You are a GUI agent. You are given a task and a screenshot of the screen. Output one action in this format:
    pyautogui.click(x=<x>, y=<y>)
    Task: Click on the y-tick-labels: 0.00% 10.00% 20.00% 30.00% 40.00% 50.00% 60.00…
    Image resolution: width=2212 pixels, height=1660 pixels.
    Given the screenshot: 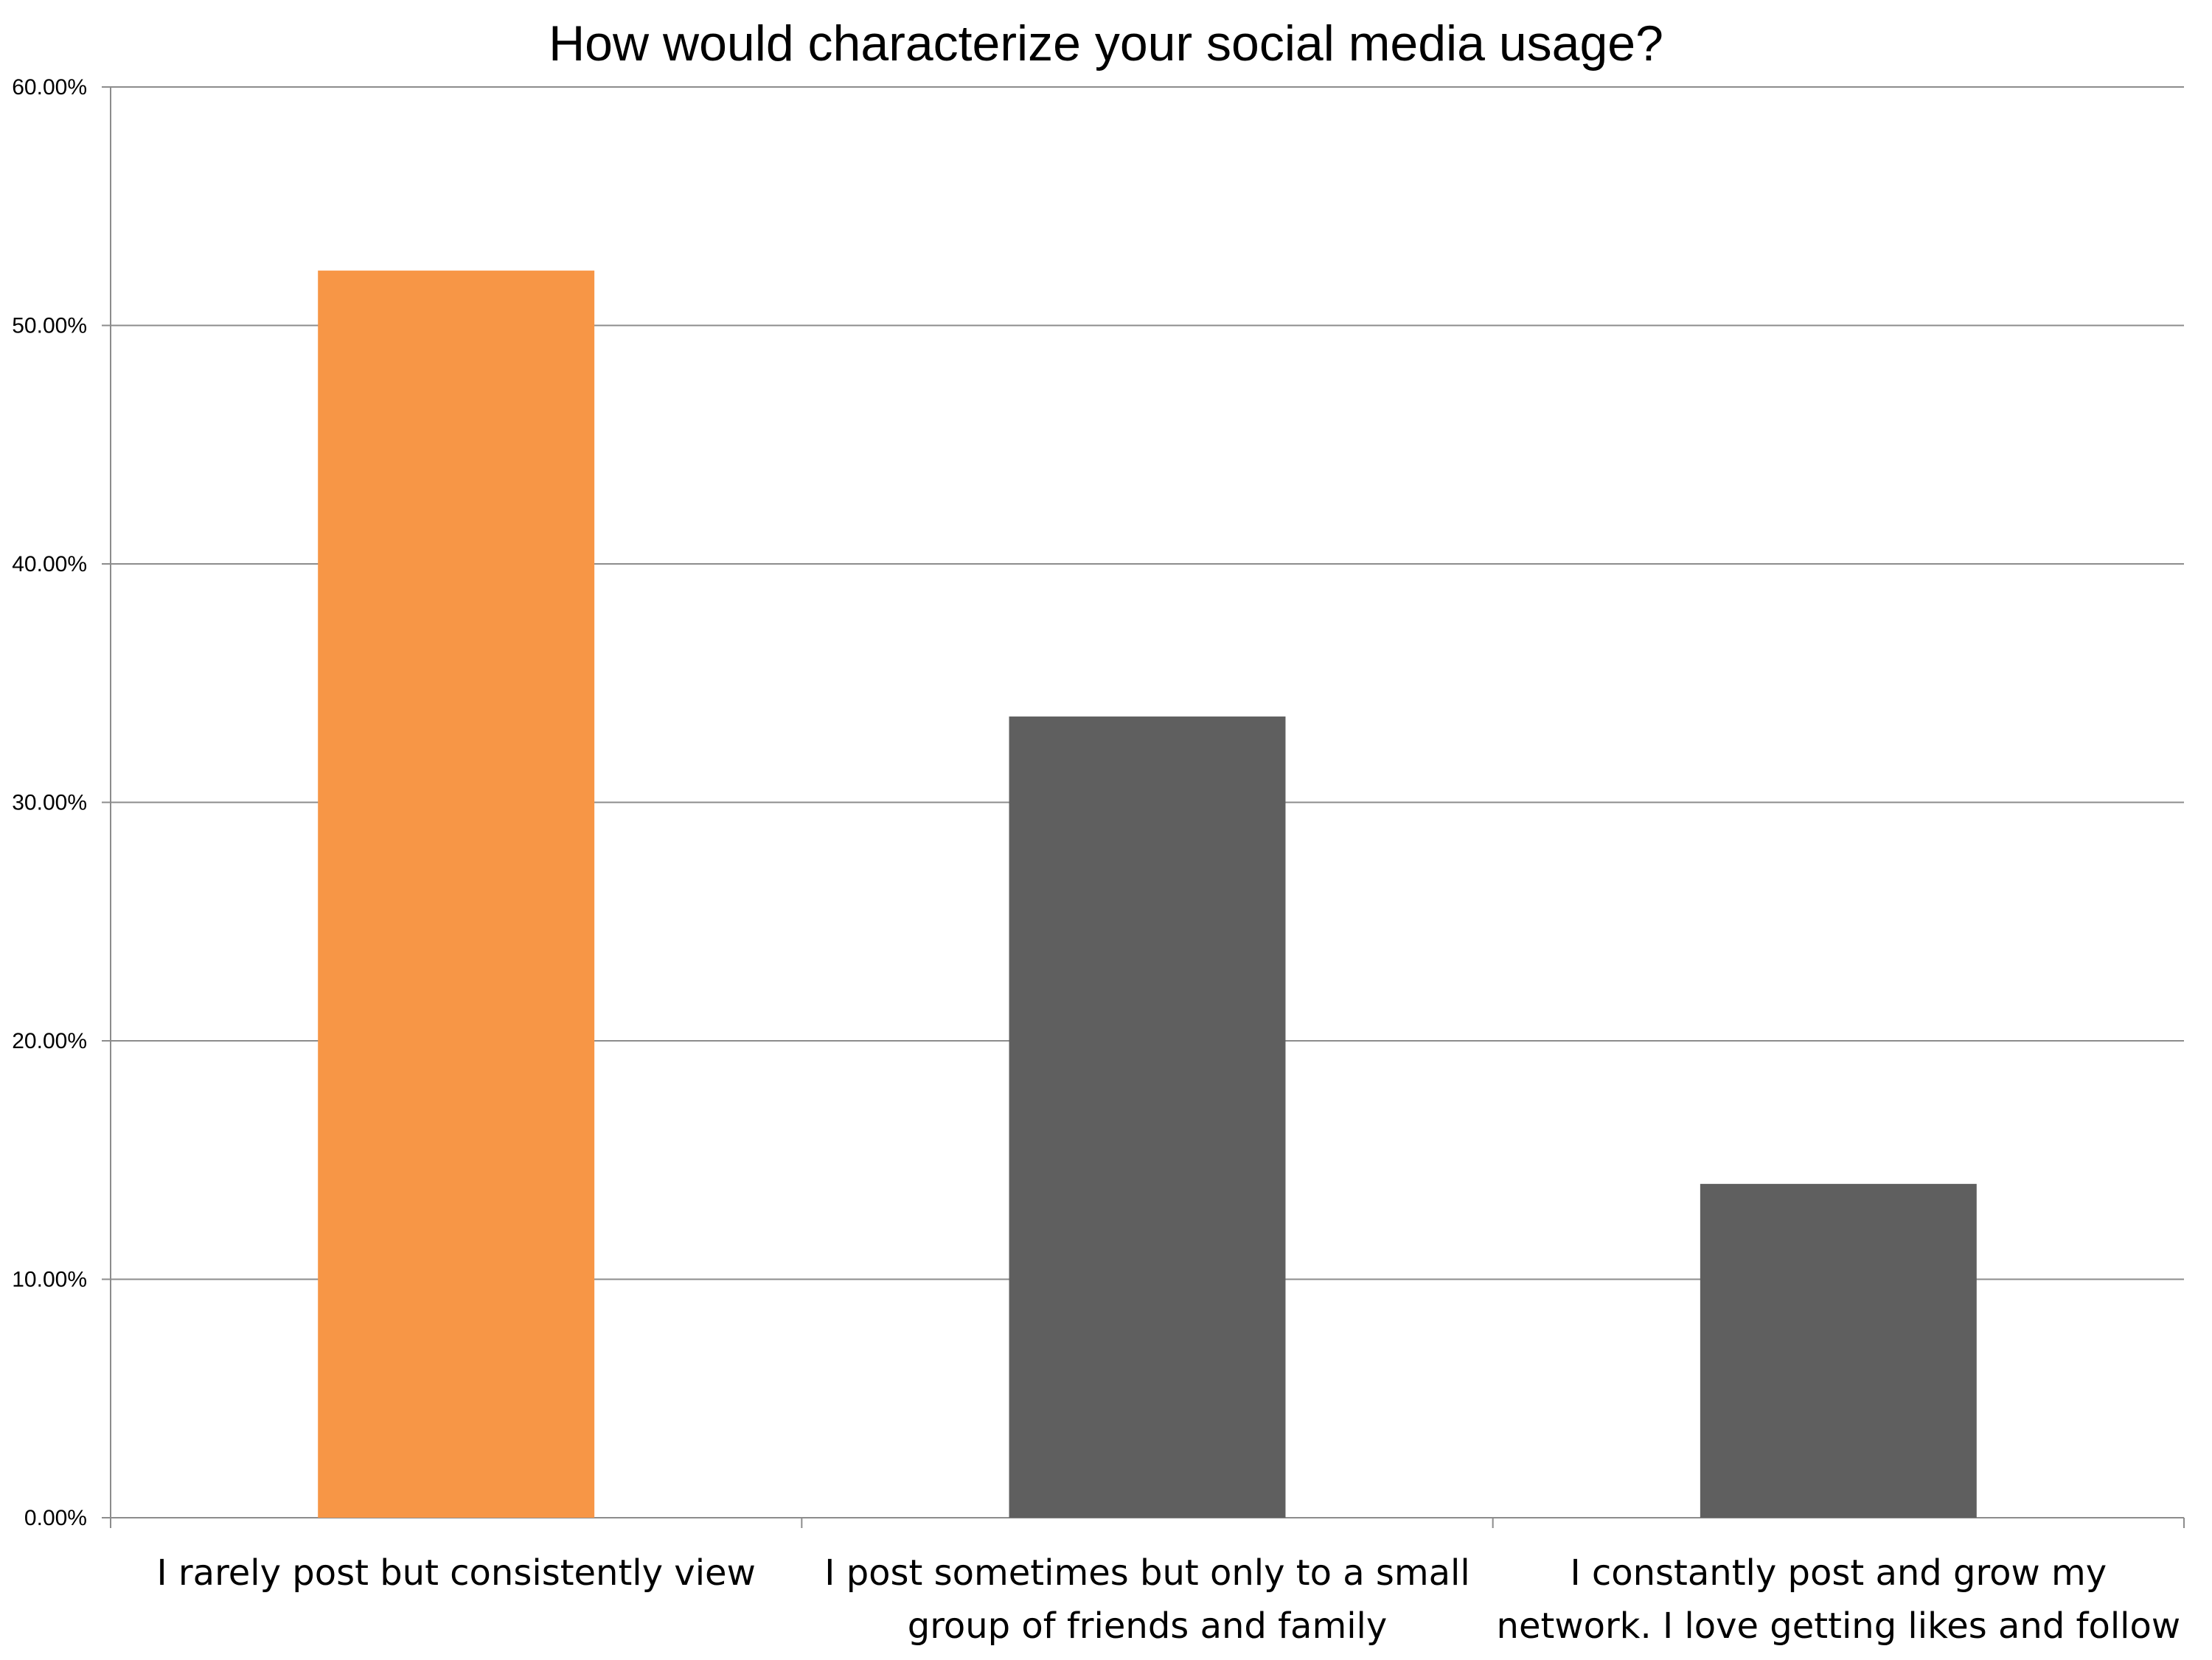 What is the action you would take?
    pyautogui.click(x=49, y=802)
    